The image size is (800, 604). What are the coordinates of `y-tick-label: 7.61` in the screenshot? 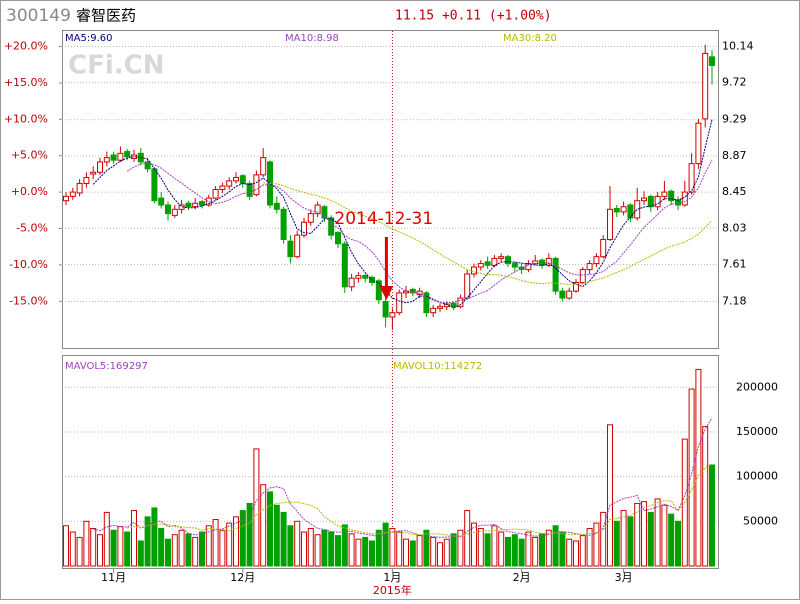 It's located at (734, 263).